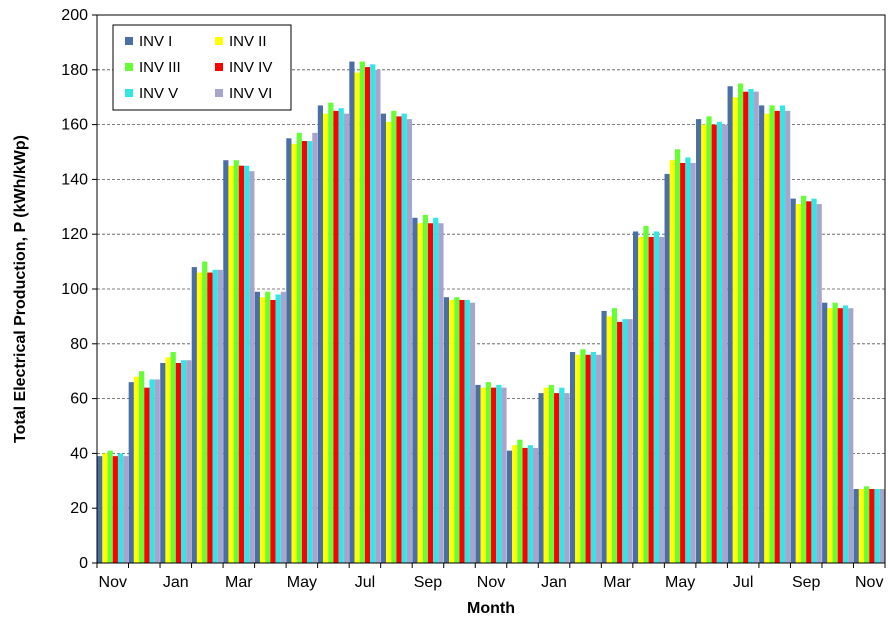  What do you see at coordinates (160, 67) in the screenshot?
I see `legend-label: INV III` at bounding box center [160, 67].